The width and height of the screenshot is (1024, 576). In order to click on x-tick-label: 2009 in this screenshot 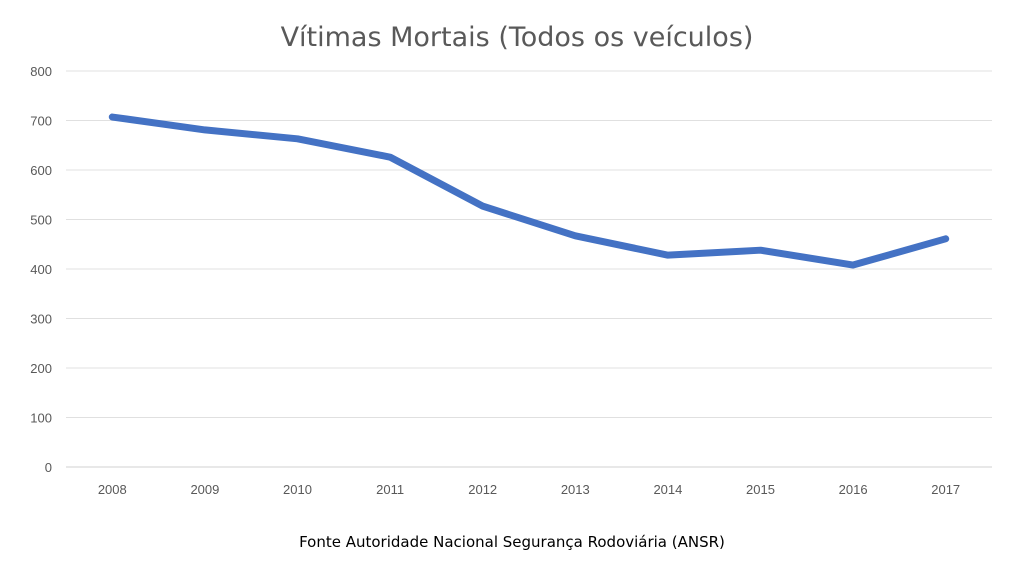, I will do `click(204, 489)`.